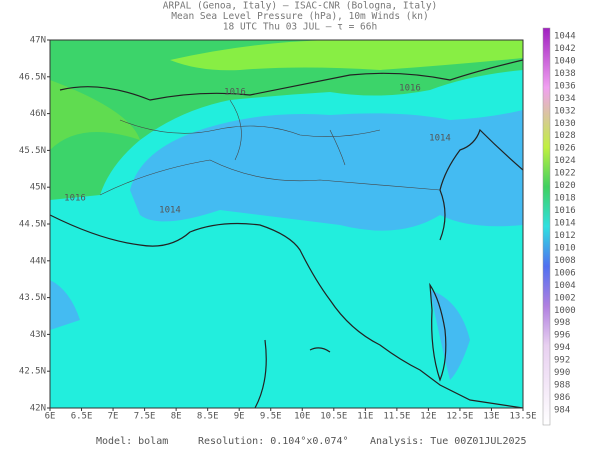  What do you see at coordinates (562, 361) in the screenshot?
I see `colorbar-label: 992` at bounding box center [562, 361].